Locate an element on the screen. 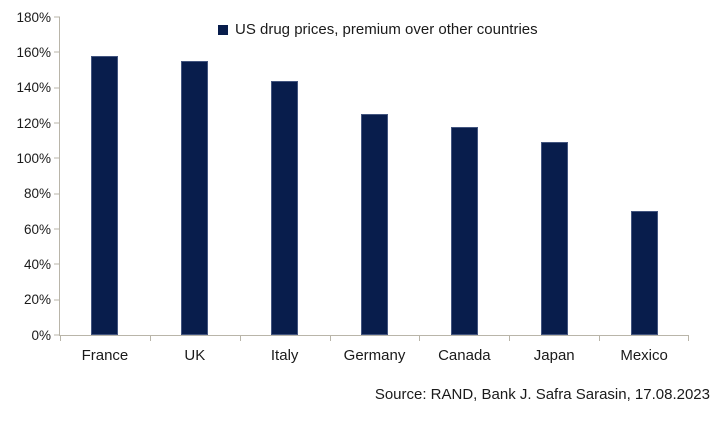 The height and width of the screenshot is (421, 726). bar-france is located at coordinates (105, 195).